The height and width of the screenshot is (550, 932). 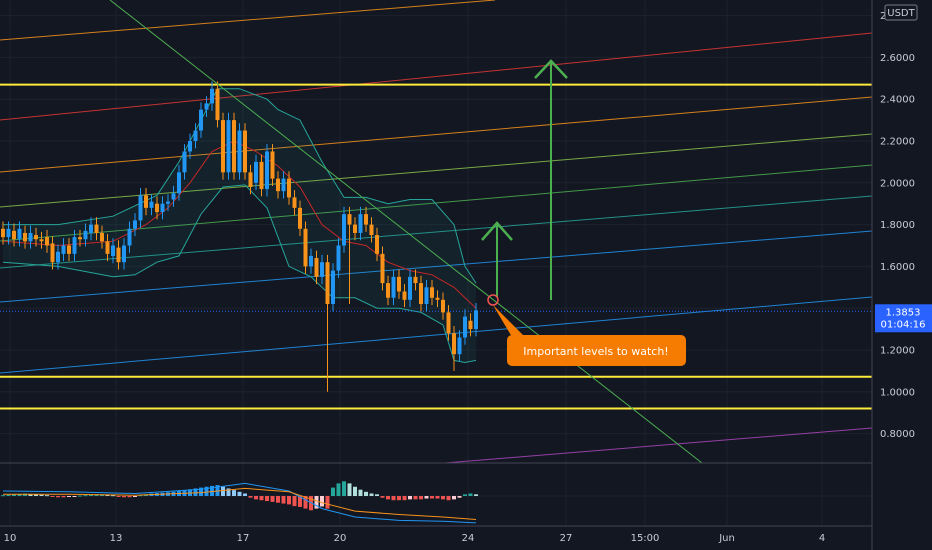 What do you see at coordinates (524, 179) in the screenshot?
I see `target-arrows` at bounding box center [524, 179].